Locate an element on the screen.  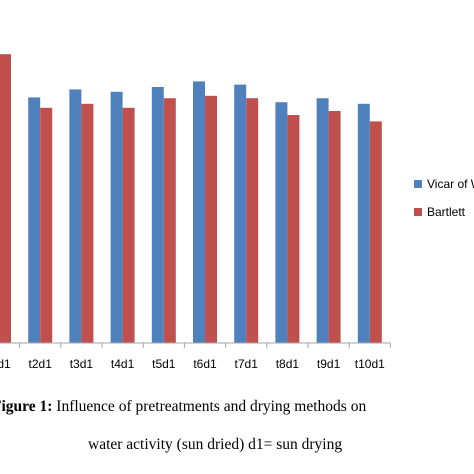
x-tick-label-t1d1: t1d1 is located at coordinates (5, 364).